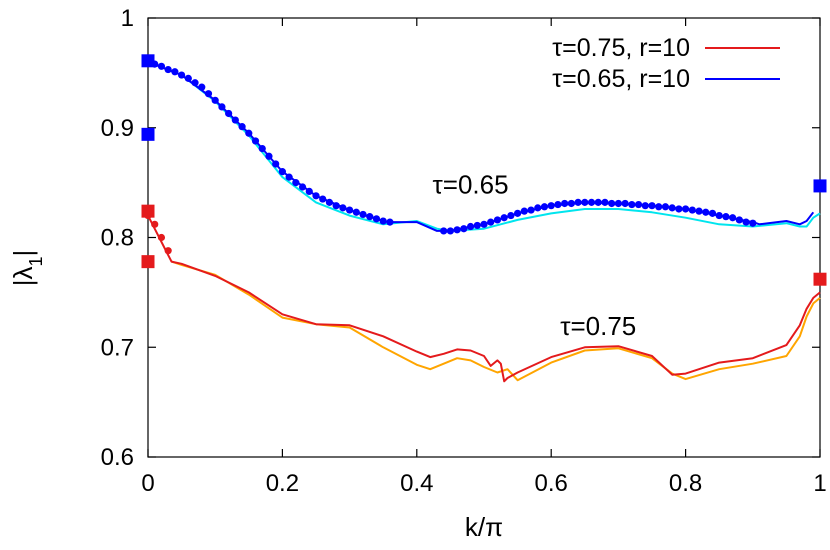 Image resolution: width=830 pixels, height=550 pixels. What do you see at coordinates (23, 277) in the screenshot?
I see `y-axis-label-main: |λ` at bounding box center [23, 277].